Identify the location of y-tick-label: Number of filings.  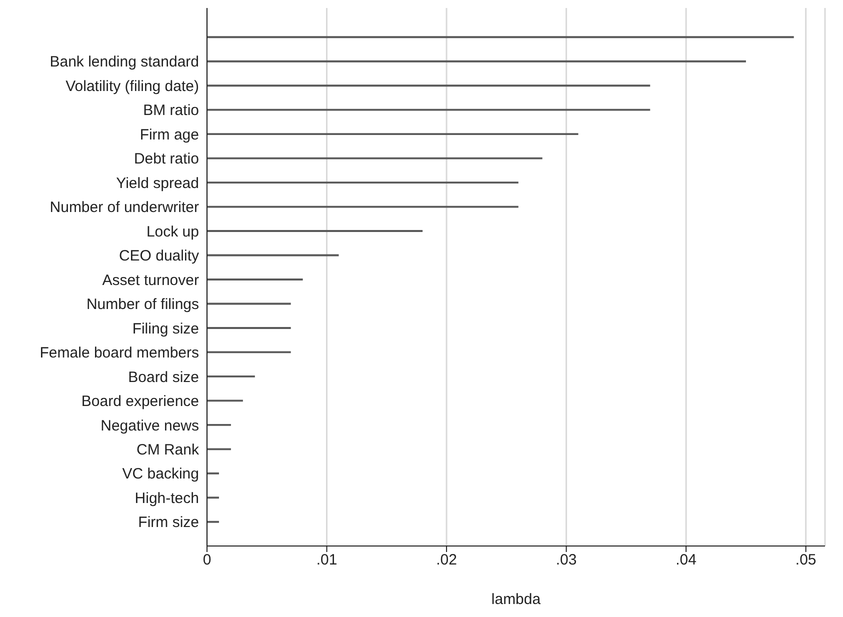
(142, 305).